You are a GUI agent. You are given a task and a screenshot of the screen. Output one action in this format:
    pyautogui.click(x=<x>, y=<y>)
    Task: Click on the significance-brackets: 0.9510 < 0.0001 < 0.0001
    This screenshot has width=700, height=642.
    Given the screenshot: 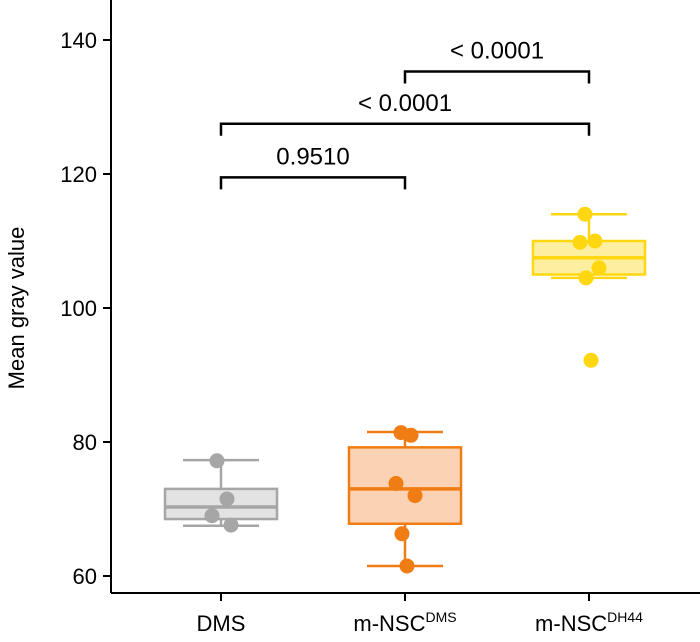 What is the action you would take?
    pyautogui.click(x=405, y=113)
    